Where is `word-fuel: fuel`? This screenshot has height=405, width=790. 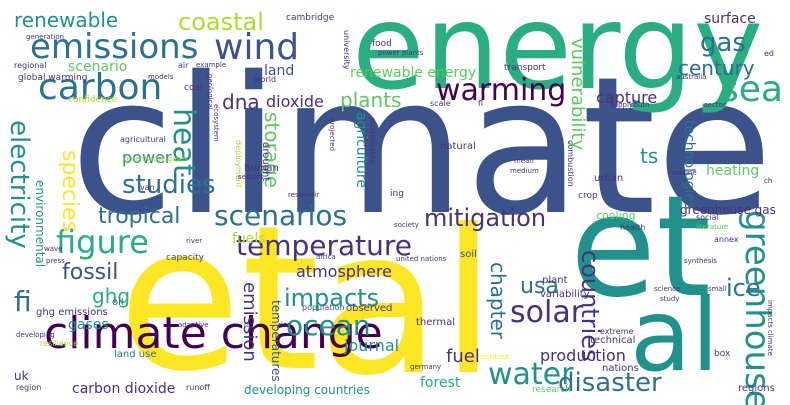 word-fuel: fuel is located at coordinates (463, 356).